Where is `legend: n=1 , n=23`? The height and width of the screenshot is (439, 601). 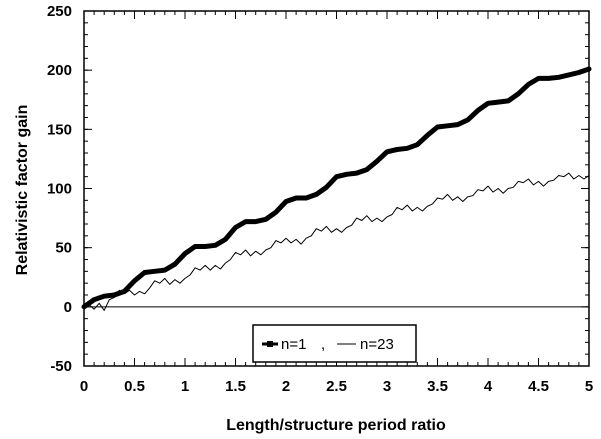
legend: n=1 , n=23 is located at coordinates (334, 343).